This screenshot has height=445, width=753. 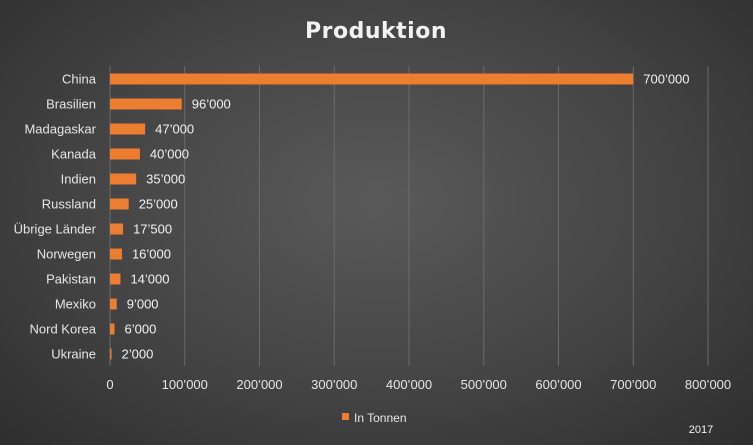 What do you see at coordinates (345, 416) in the screenshot?
I see `legend-swatch` at bounding box center [345, 416].